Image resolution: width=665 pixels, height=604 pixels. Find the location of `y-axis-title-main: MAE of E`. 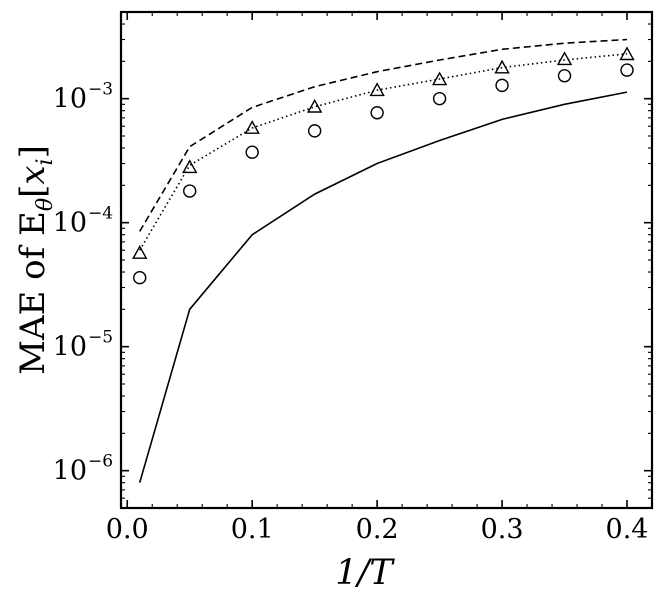

y-axis-title-main: MAE of E is located at coordinates (33, 293).